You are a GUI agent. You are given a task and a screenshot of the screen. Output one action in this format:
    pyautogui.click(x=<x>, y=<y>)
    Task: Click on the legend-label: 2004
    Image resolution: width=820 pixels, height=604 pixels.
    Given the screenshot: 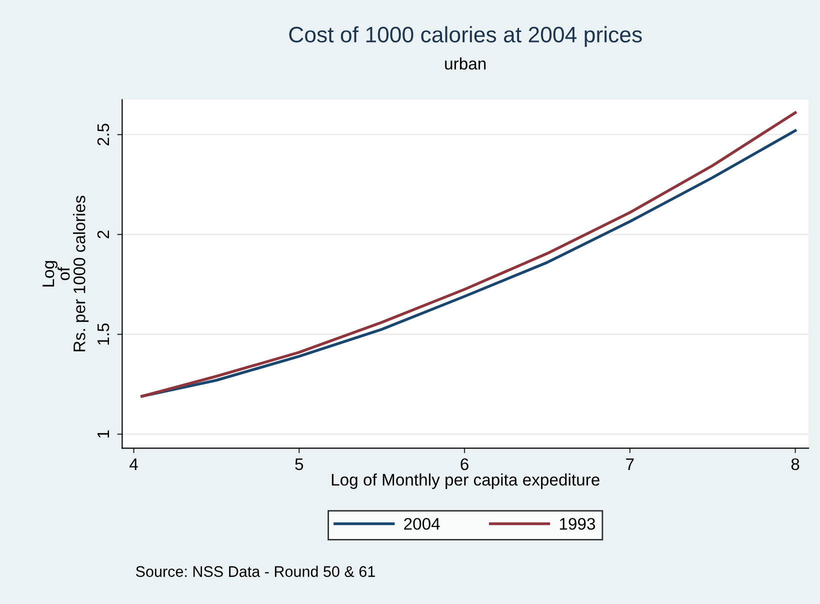 What is the action you would take?
    pyautogui.click(x=422, y=524)
    